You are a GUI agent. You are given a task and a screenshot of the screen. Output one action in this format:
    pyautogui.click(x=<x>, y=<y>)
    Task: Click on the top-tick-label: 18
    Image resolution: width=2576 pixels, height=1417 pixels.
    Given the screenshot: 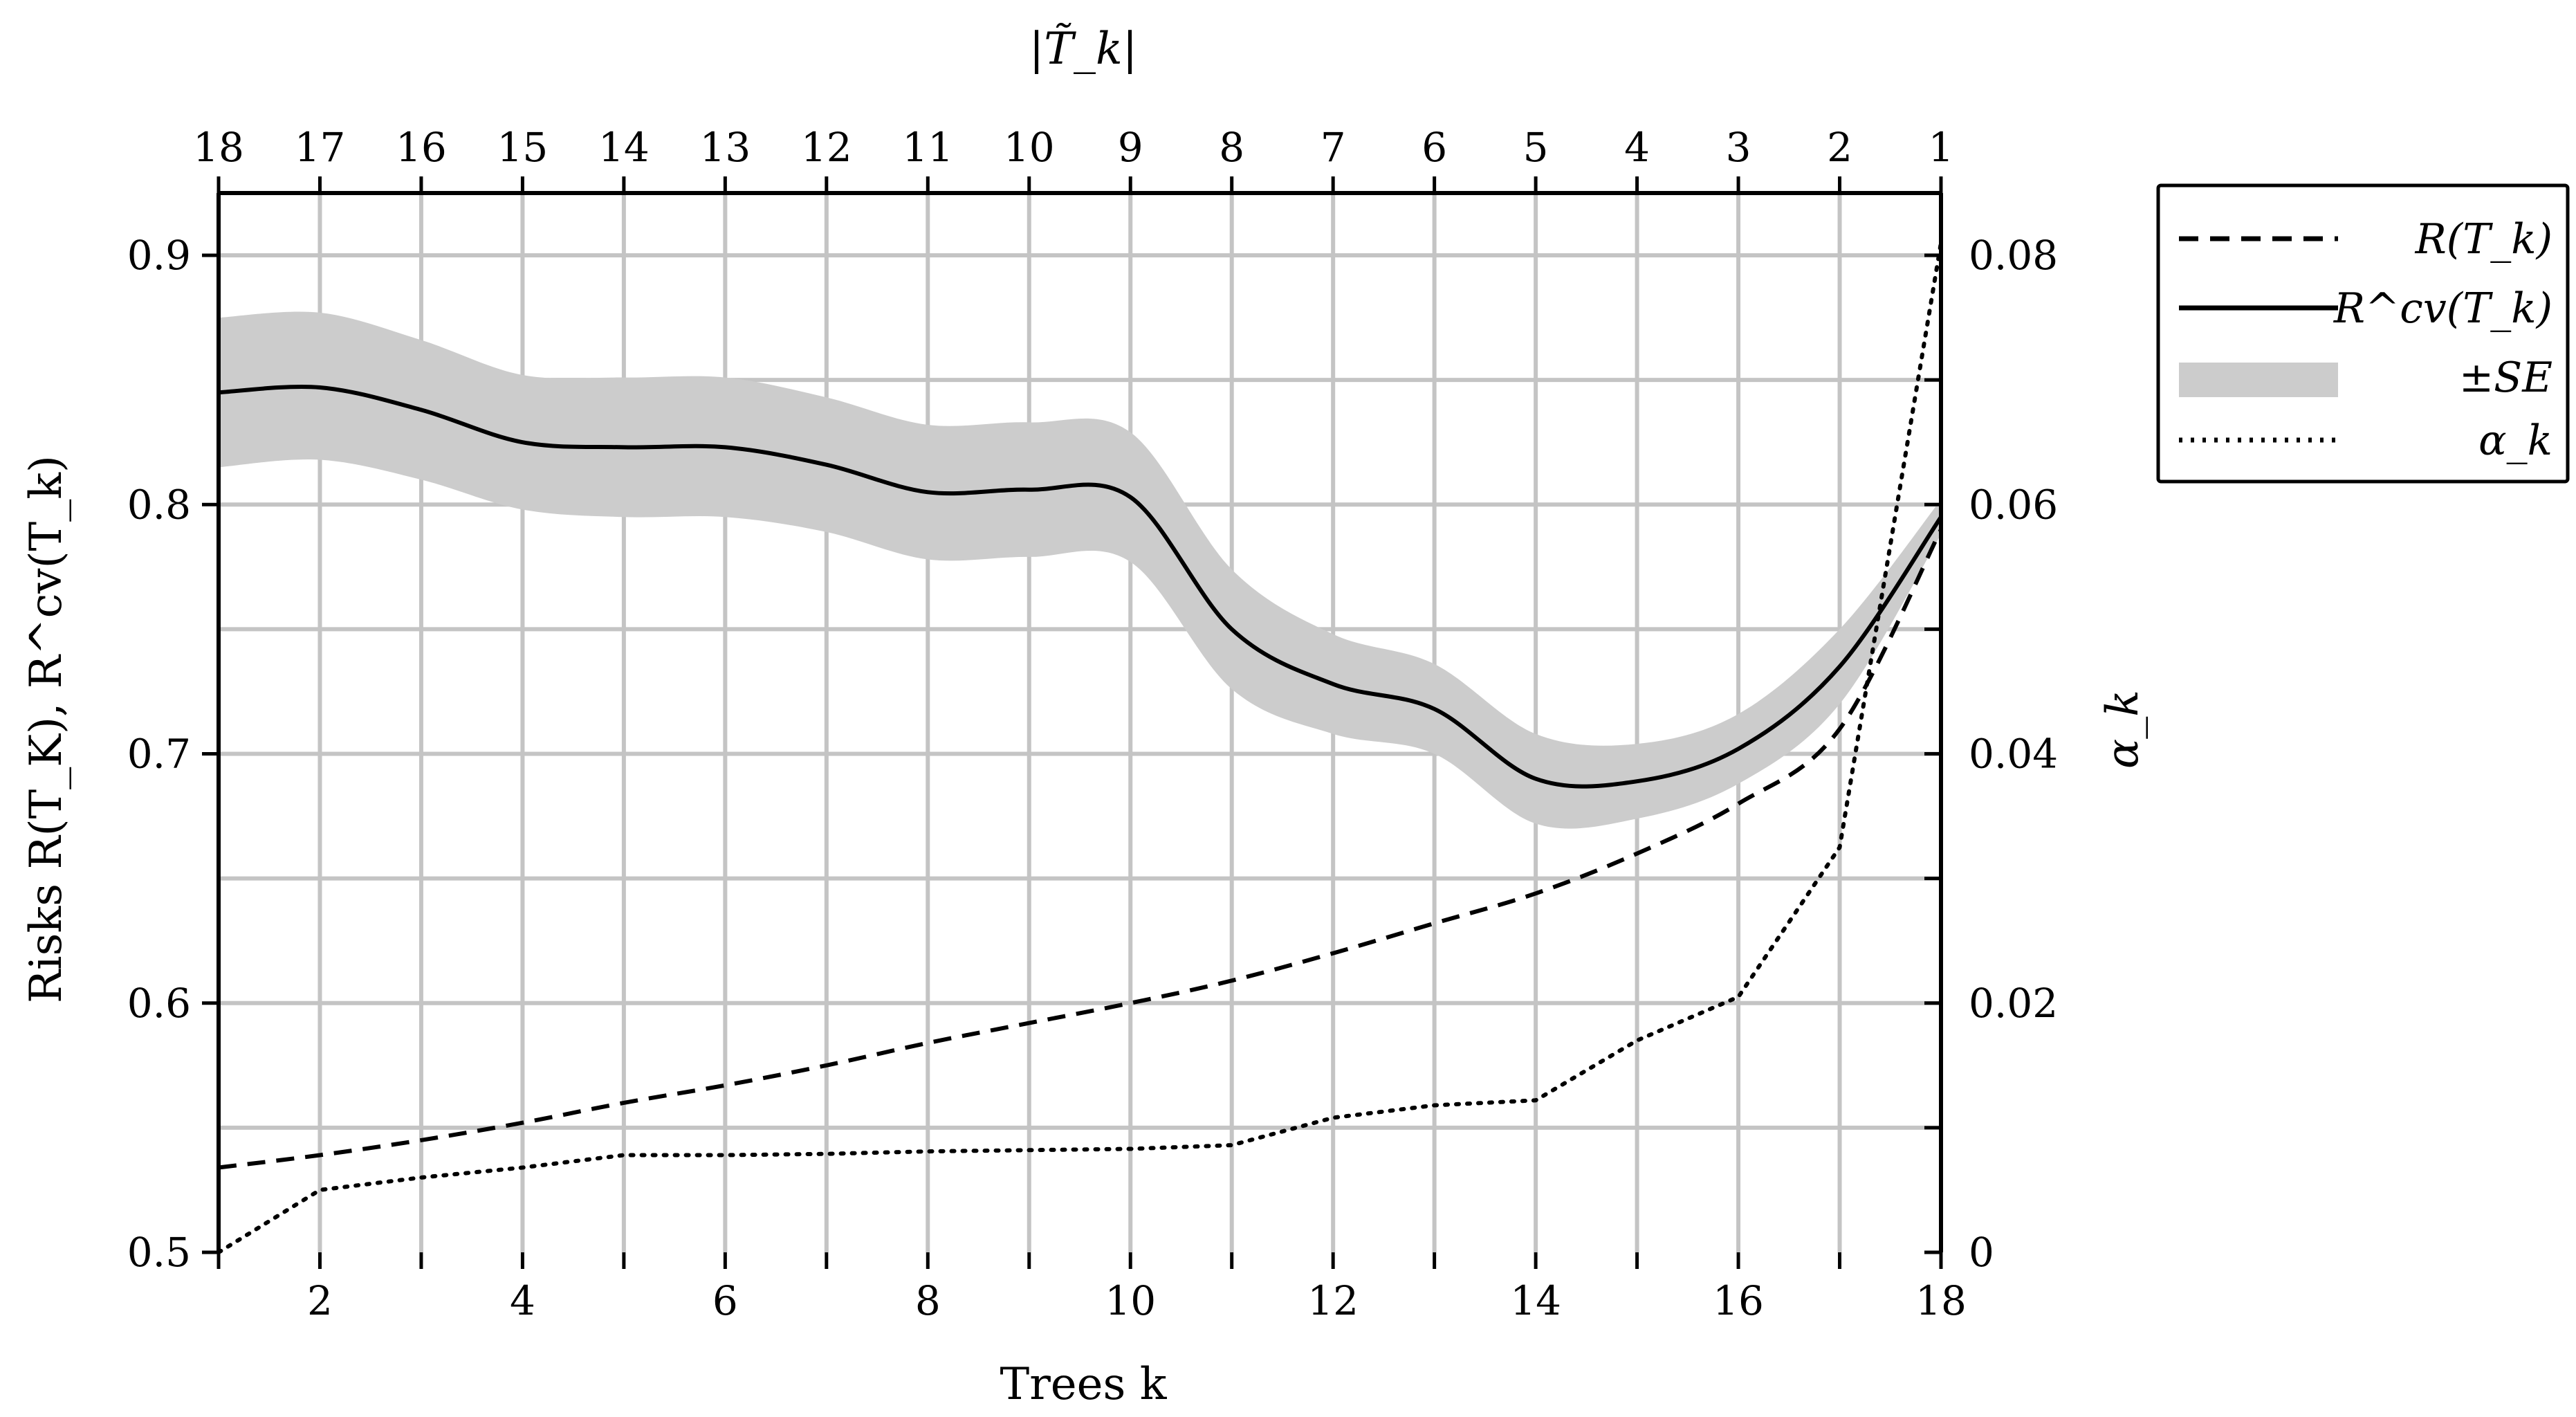 What is the action you would take?
    pyautogui.click(x=218, y=147)
    